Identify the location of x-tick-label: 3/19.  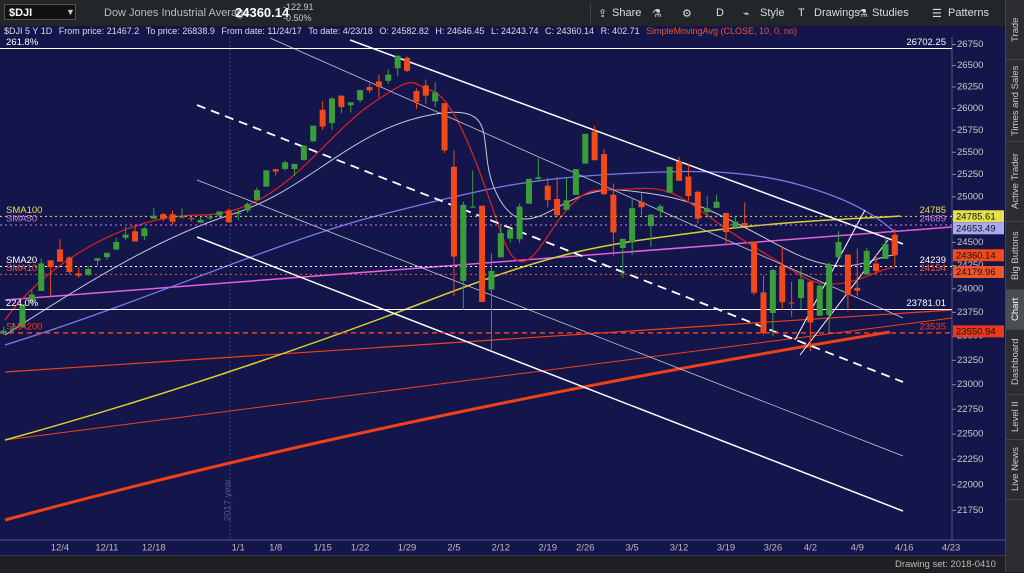
(726, 548).